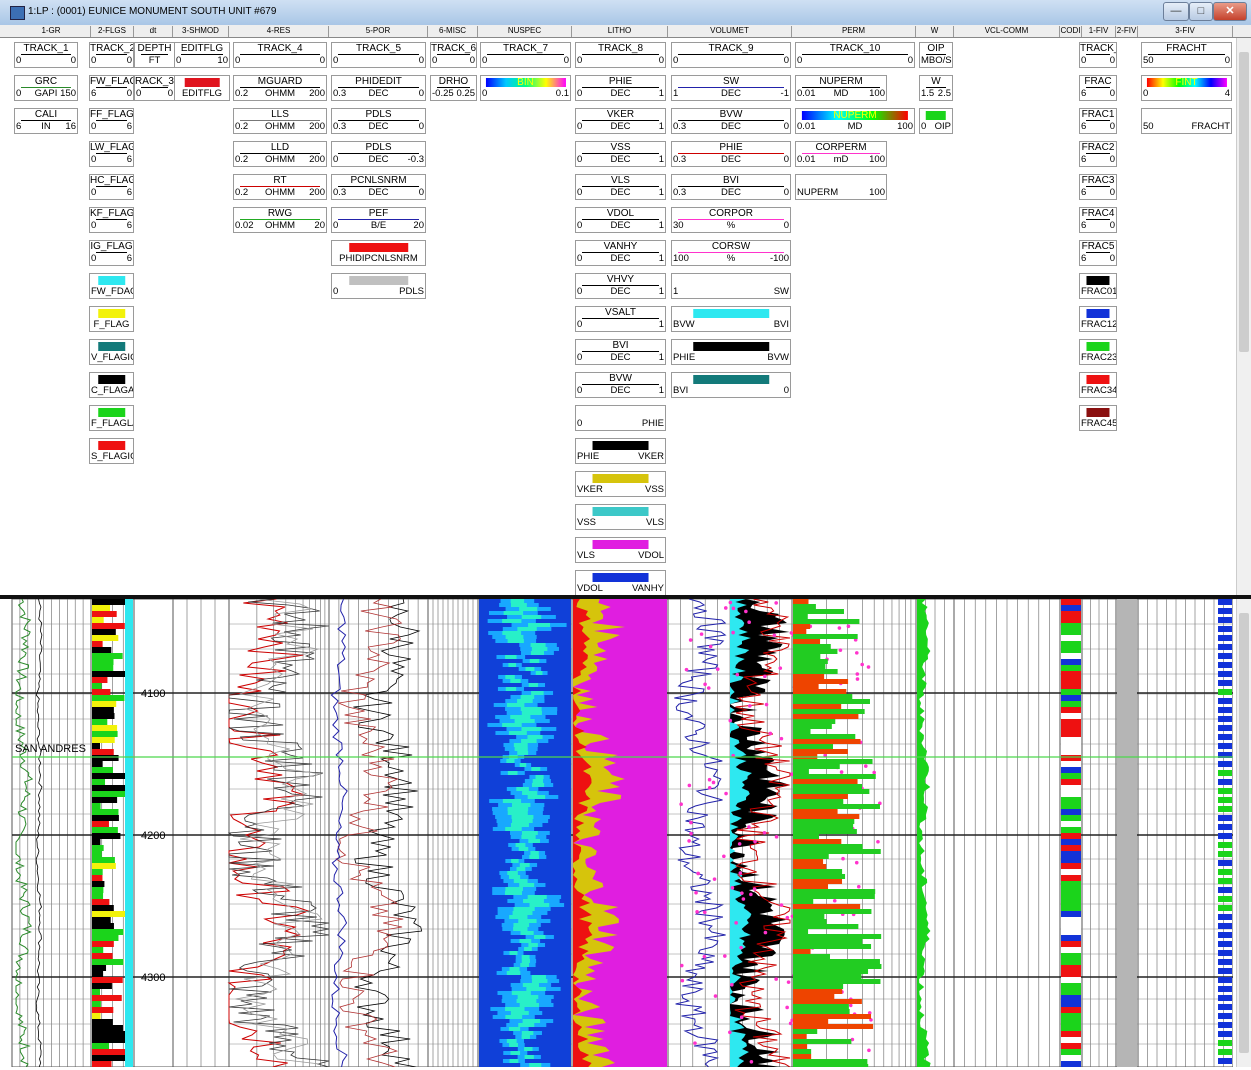  I want to click on track-tab-nuspec: NUSPEC, so click(525, 31).